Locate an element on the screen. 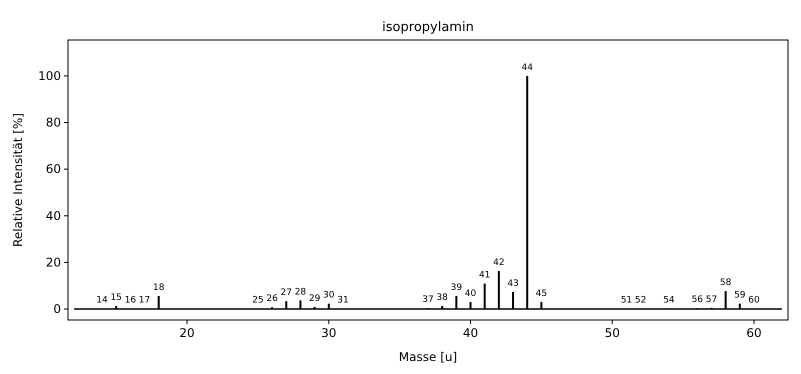 Image resolution: width=801 pixels, height=374 pixels. y-tick-label: 80 is located at coordinates (53, 123).